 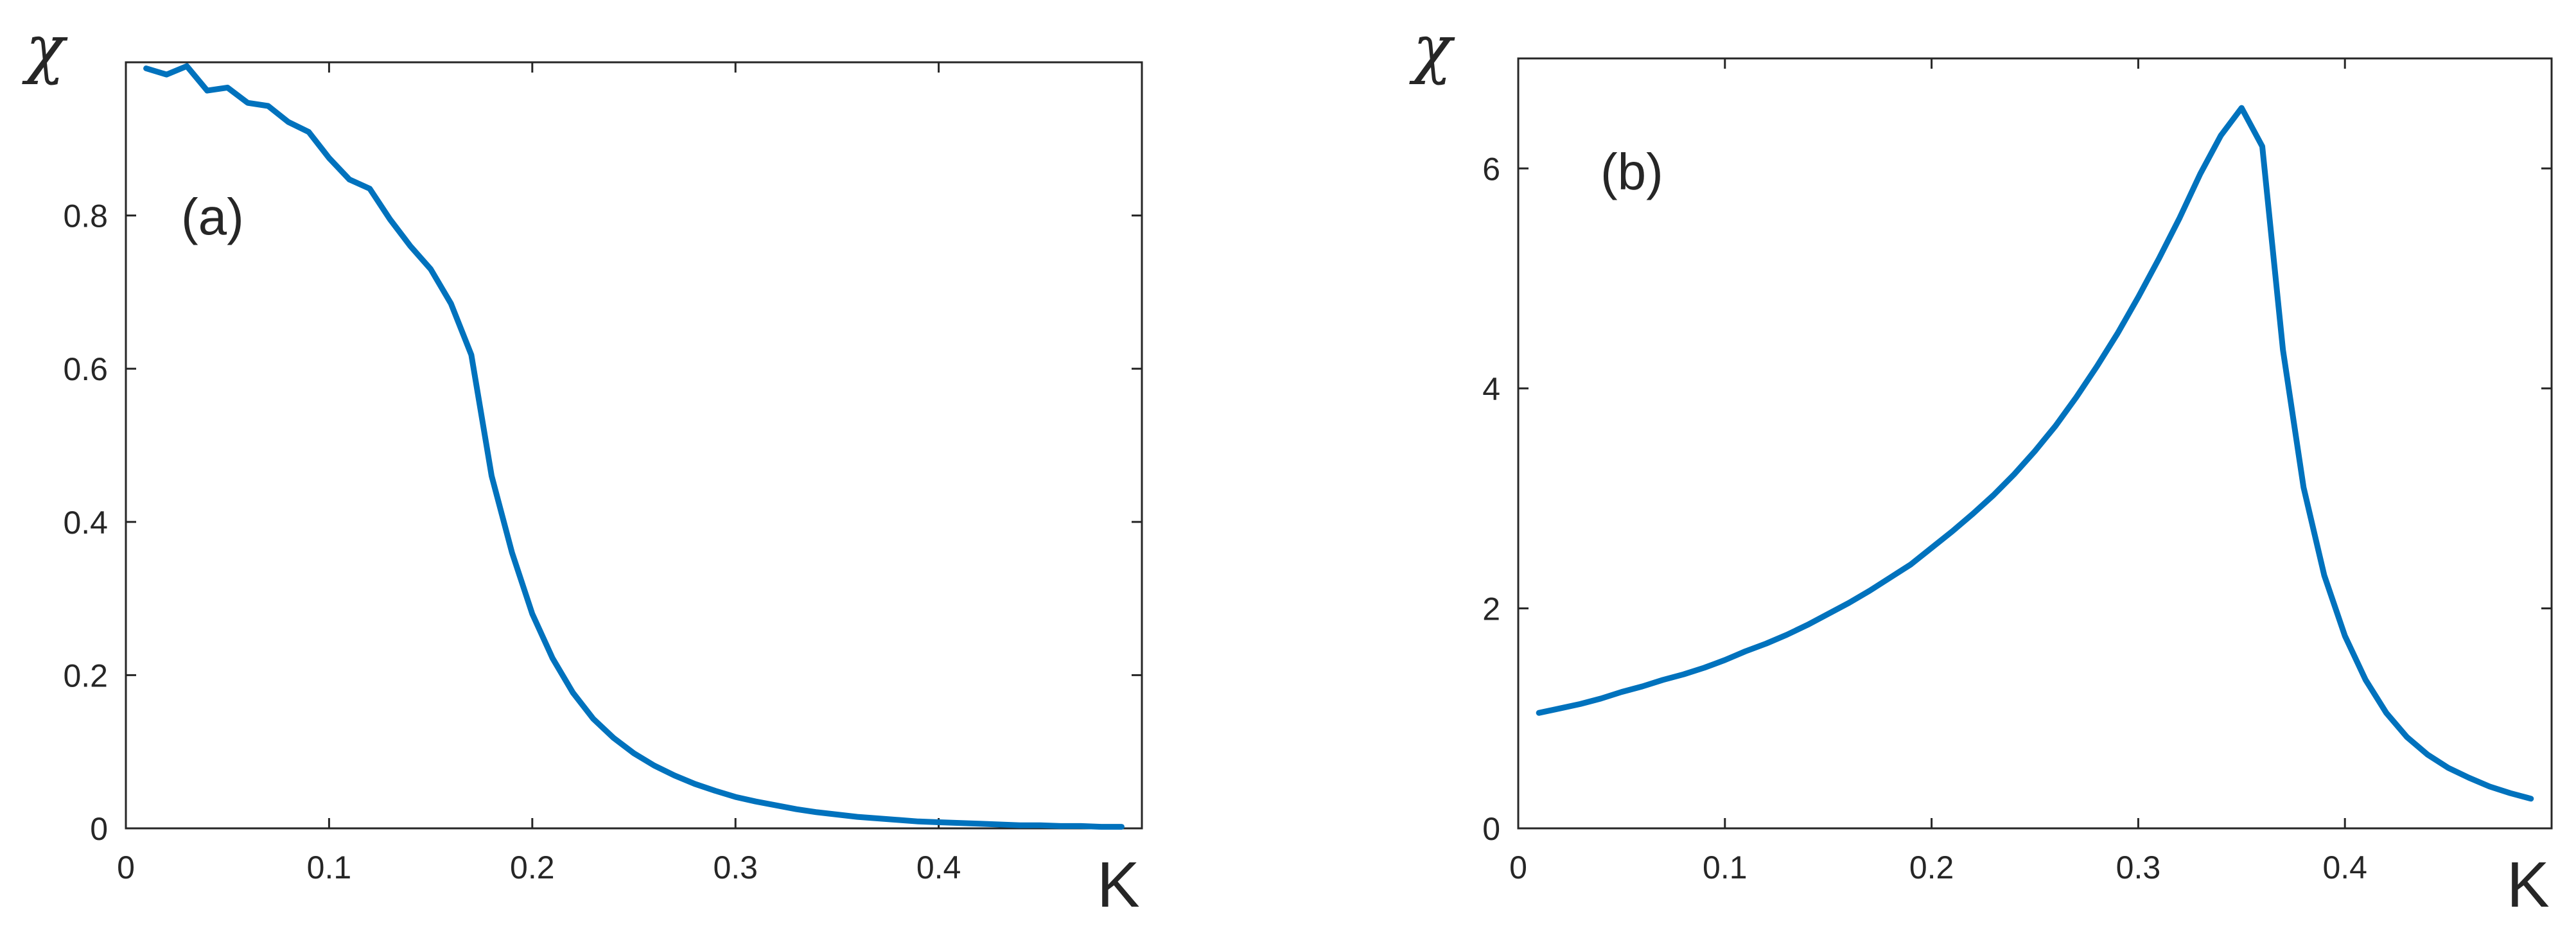 What do you see at coordinates (1118, 885) in the screenshot?
I see `x-axis-label-a: K` at bounding box center [1118, 885].